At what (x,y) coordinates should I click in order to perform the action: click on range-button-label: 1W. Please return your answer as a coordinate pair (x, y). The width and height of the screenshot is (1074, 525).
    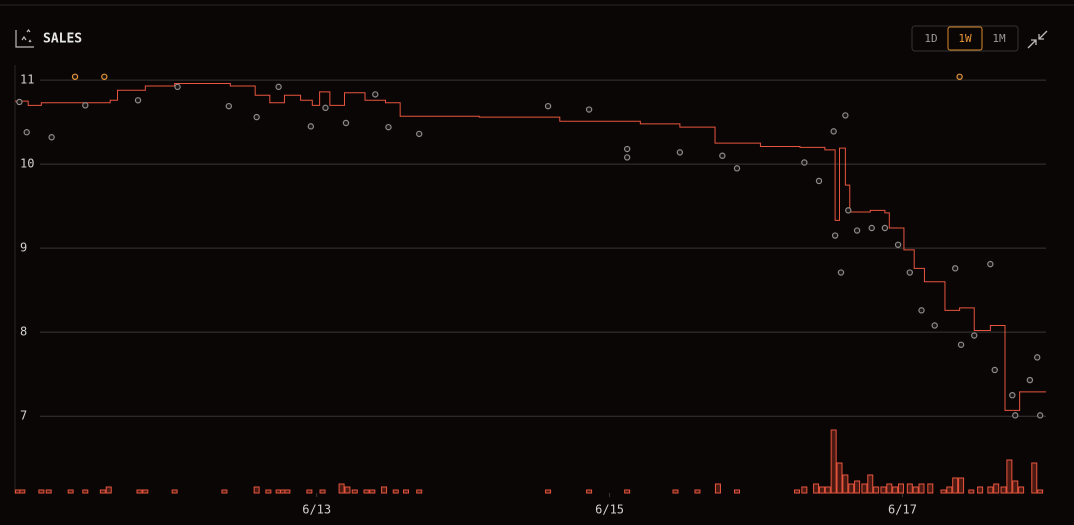
    Looking at the image, I should click on (965, 38).